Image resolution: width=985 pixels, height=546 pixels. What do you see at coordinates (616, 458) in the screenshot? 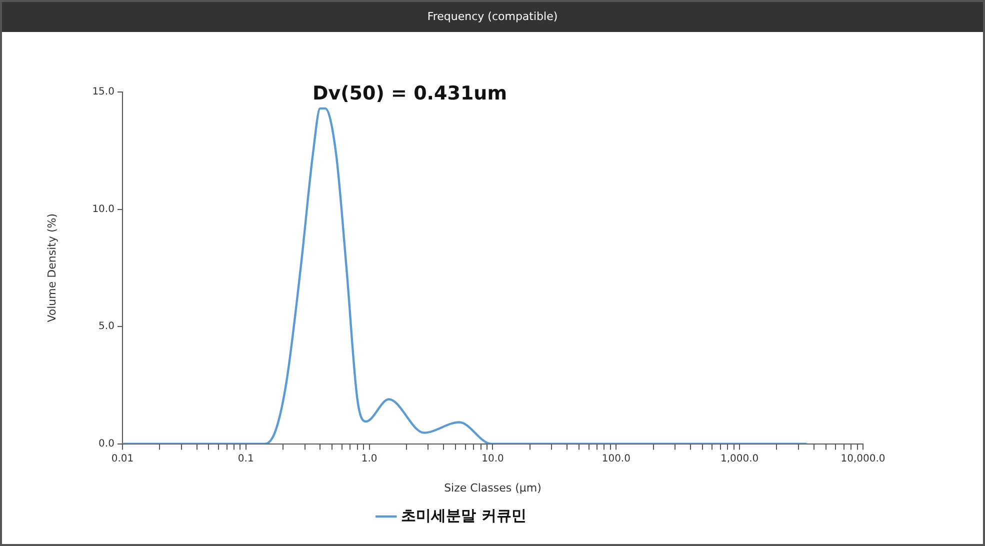
I see `x-tick-label: 100.0` at bounding box center [616, 458].